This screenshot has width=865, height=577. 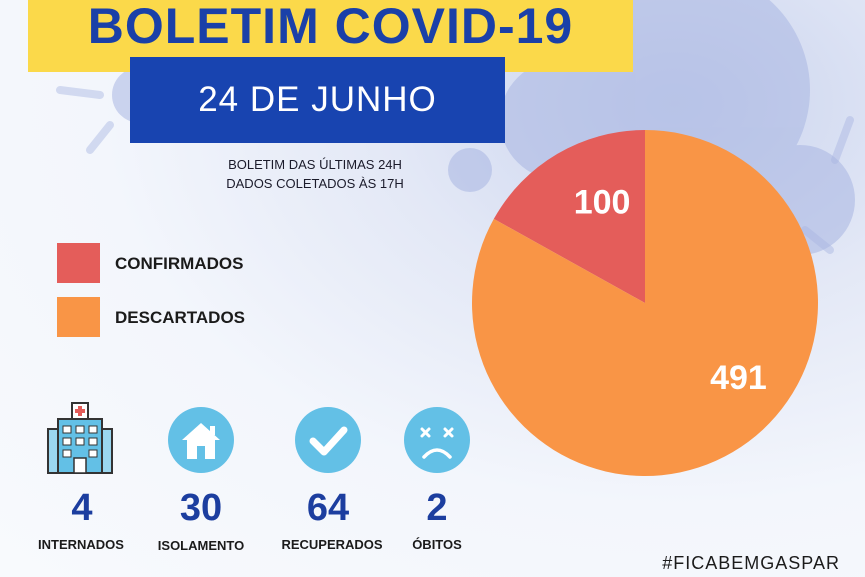 I want to click on hospital-icon, so click(x=80, y=438).